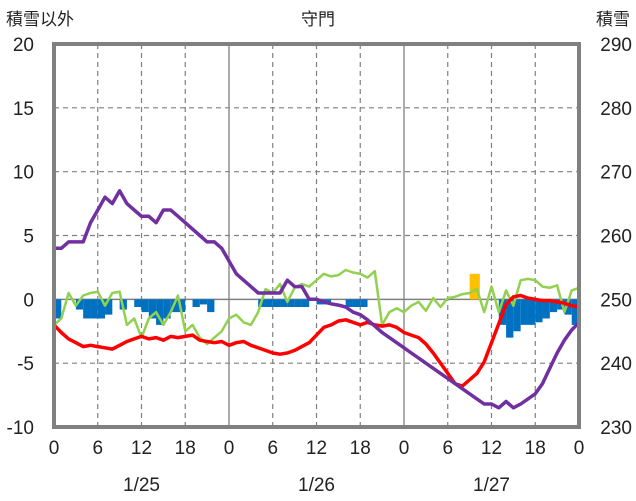 This screenshot has width=636, height=501. I want to click on y-tick-right: 270, so click(616, 173).